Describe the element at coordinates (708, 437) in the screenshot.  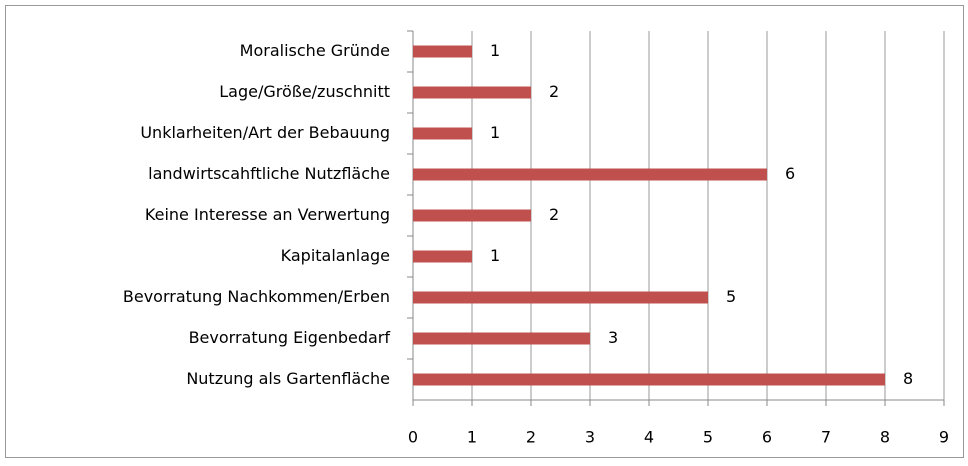
I see `x-tick-label: 5` at that location.